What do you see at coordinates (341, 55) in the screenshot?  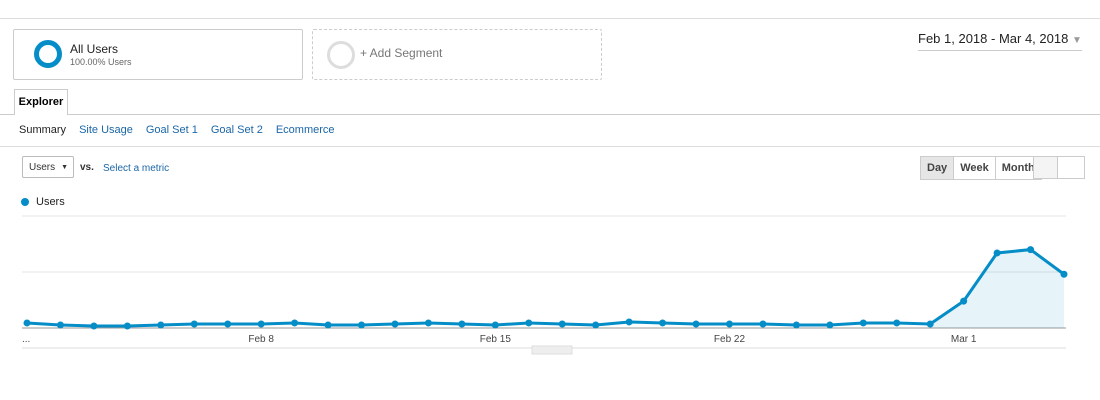 I see `add-icon` at bounding box center [341, 55].